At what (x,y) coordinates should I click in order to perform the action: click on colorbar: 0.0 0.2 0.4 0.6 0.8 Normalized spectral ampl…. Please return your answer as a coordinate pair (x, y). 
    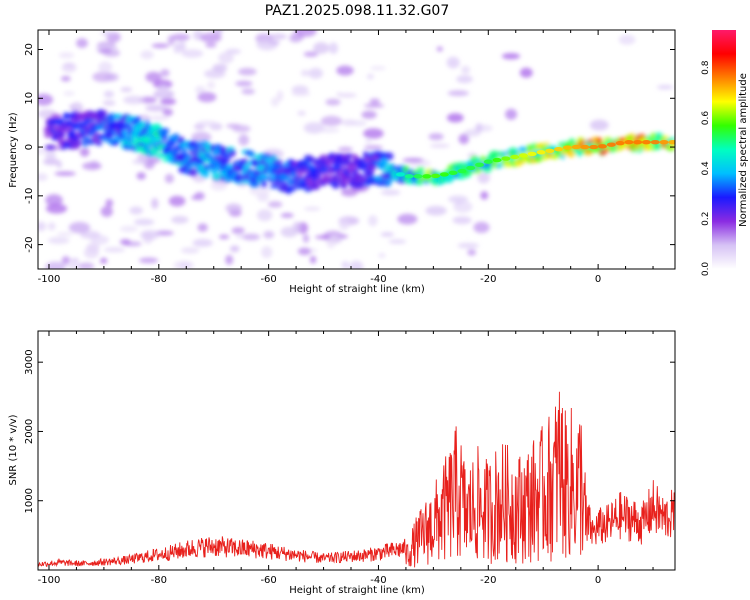
    Looking at the image, I should click on (725, 153).